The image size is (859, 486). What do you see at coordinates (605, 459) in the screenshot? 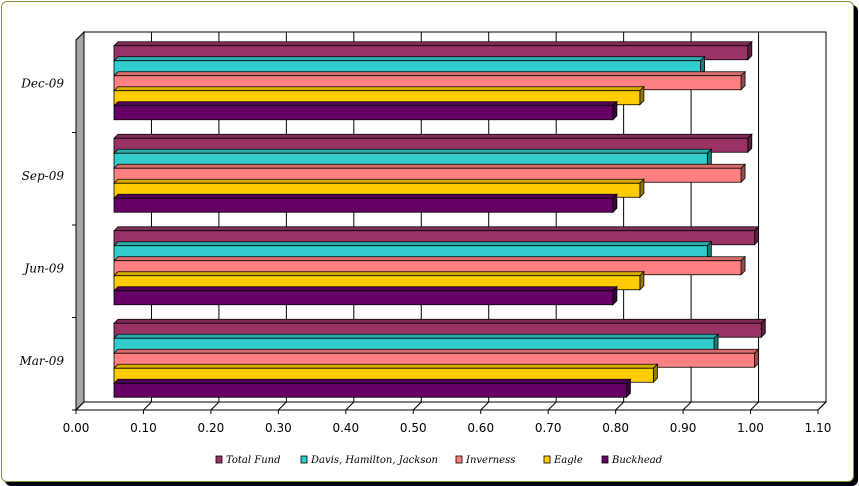
I see `legend-swatch-buckhead` at bounding box center [605, 459].